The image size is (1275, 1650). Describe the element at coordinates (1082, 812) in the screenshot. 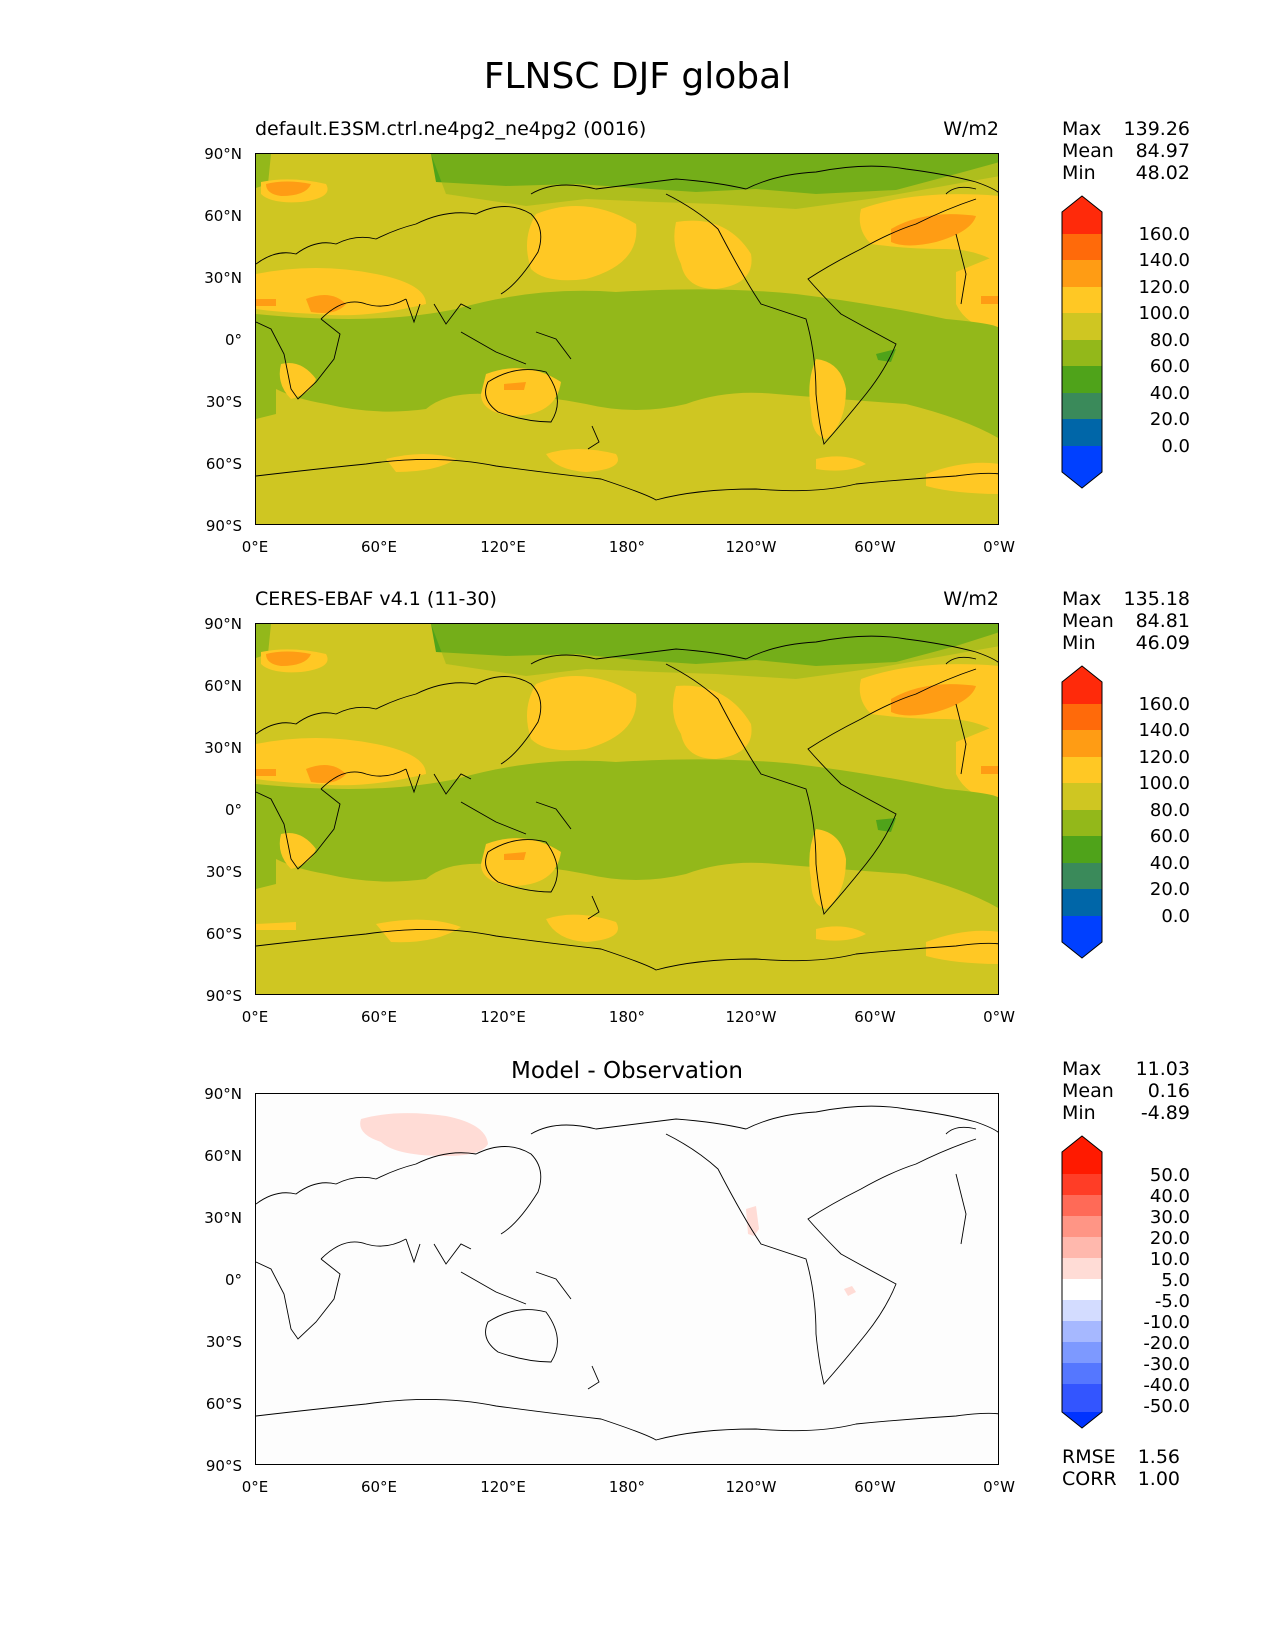

I see `colorbar-reference` at that location.